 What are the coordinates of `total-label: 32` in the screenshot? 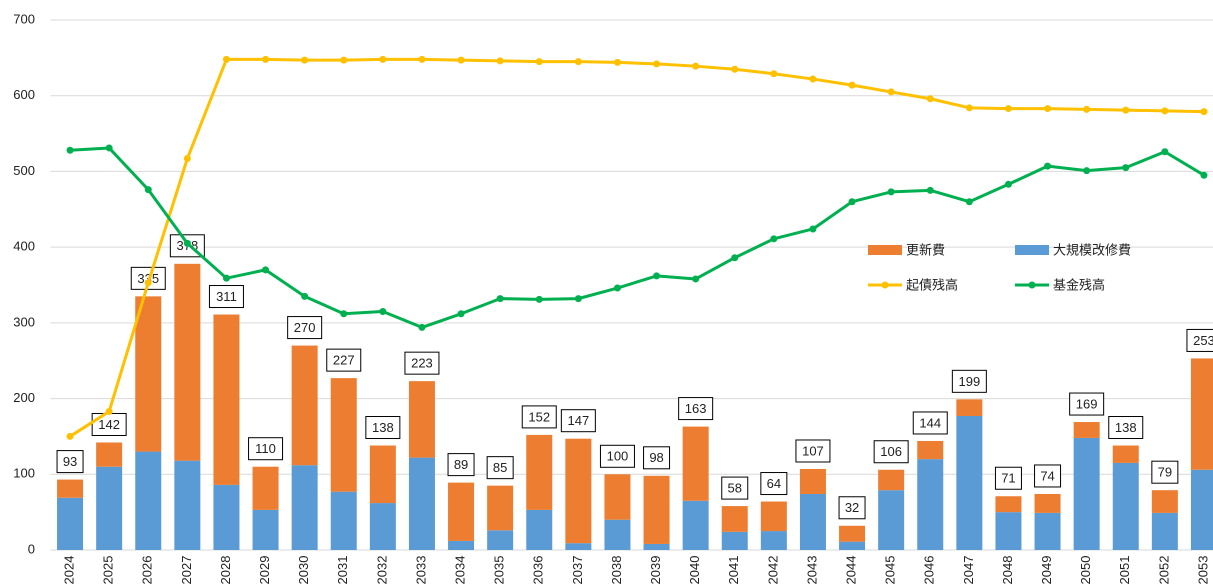 It's located at (852, 507).